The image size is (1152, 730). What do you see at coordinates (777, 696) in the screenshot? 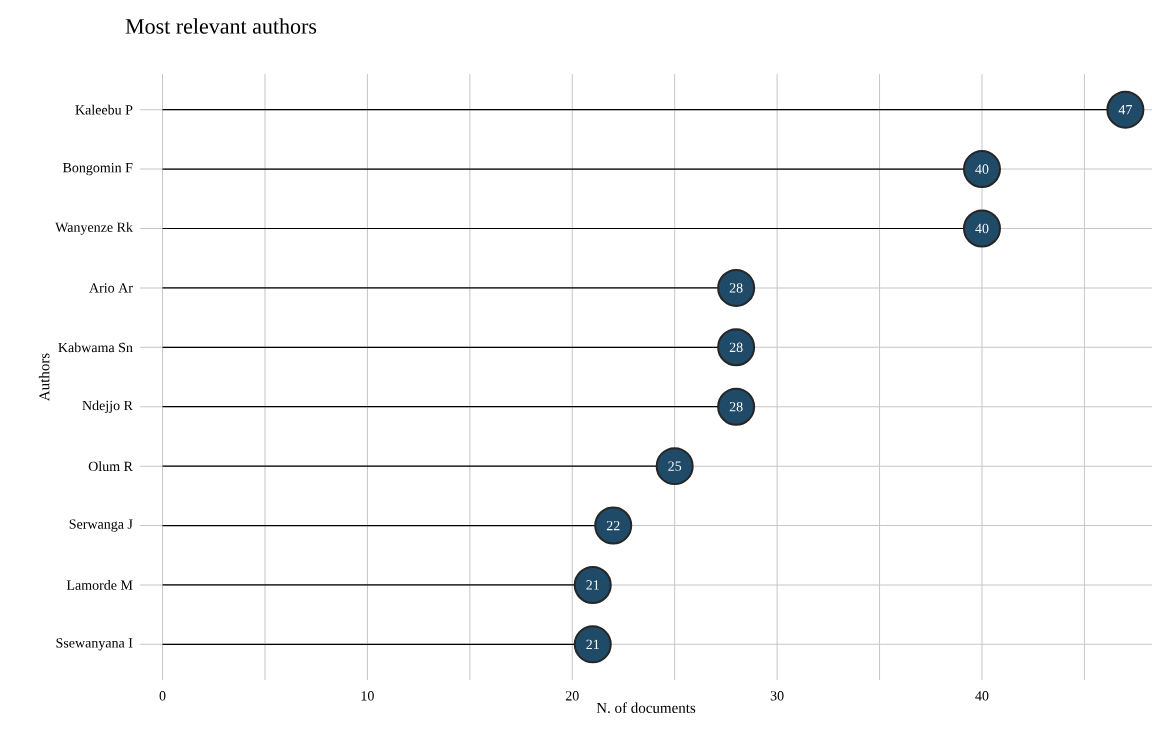
I see `x-tick-label: 30` at bounding box center [777, 696].